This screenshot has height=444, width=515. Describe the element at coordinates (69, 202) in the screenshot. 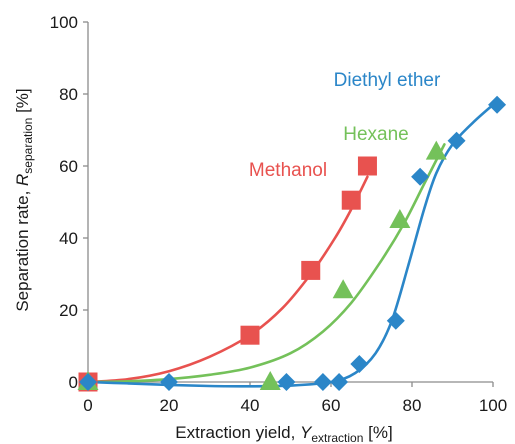

I see `y-ticks: 0 20 40 60 80 100` at that location.